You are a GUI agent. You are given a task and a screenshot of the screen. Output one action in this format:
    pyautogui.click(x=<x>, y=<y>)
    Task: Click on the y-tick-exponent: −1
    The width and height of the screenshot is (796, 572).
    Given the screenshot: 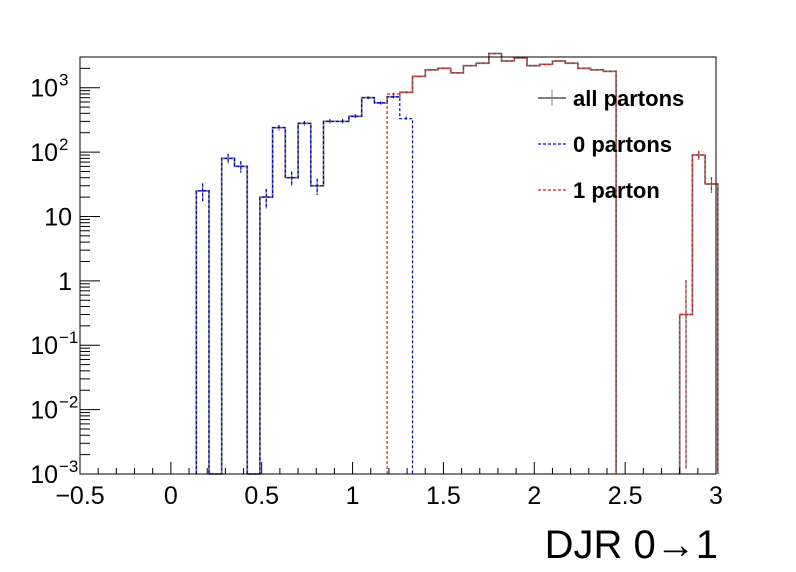 What is the action you would take?
    pyautogui.click(x=68, y=337)
    